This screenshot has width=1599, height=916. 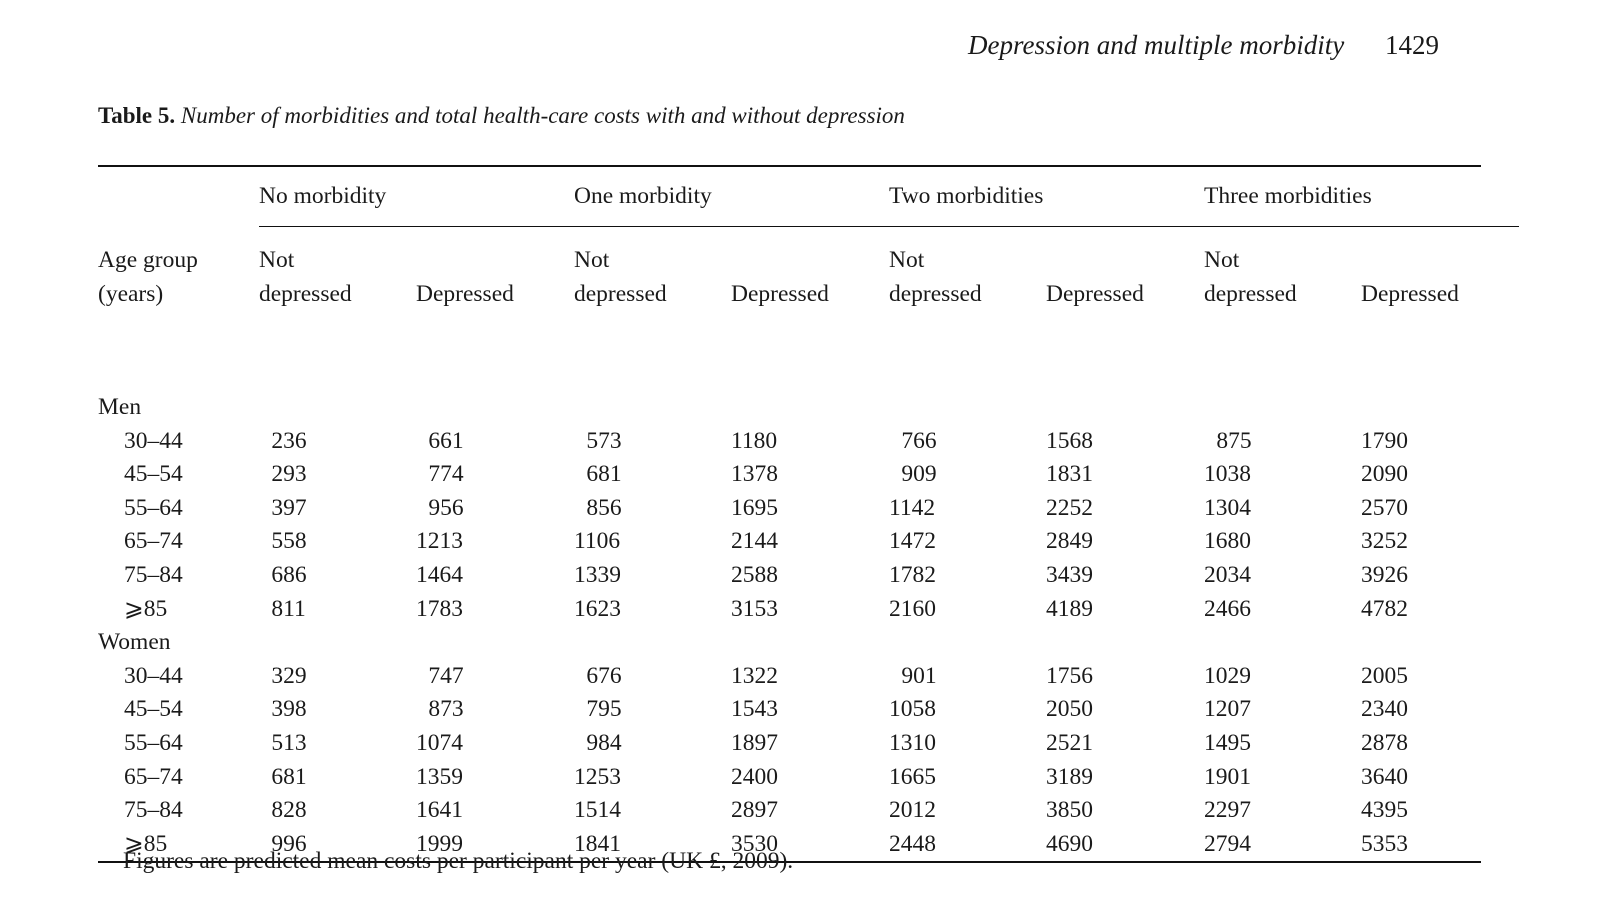 I want to click on not-depressed-cost-cell: 2794, so click(x=1227, y=843).